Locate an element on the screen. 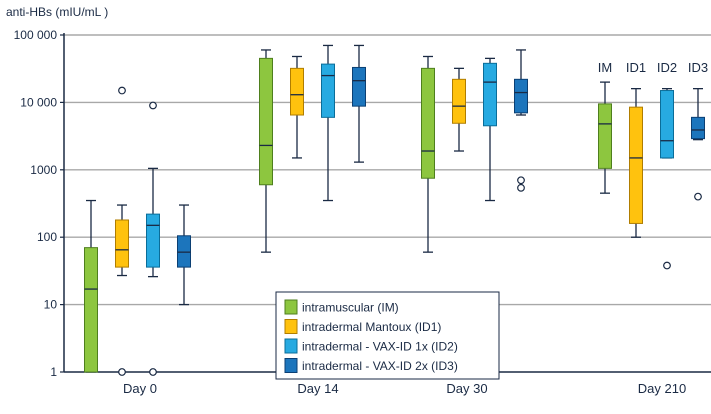 The width and height of the screenshot is (711, 414). group-label: ID3 is located at coordinates (698, 67).